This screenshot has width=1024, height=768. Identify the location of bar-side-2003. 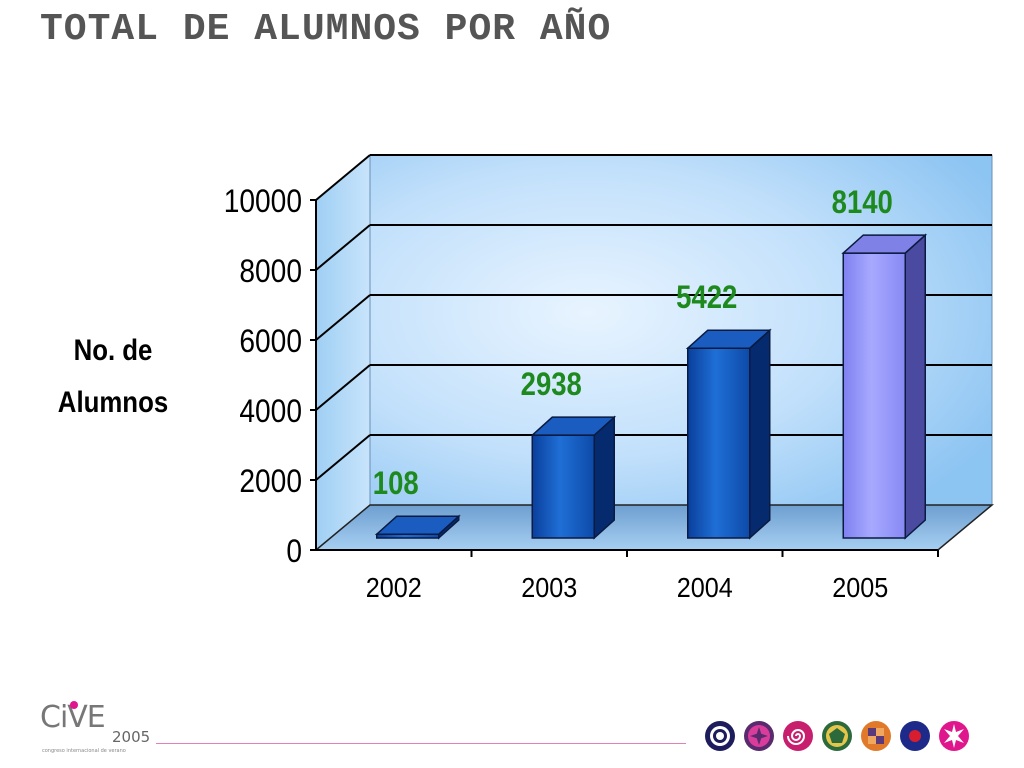
(604, 477).